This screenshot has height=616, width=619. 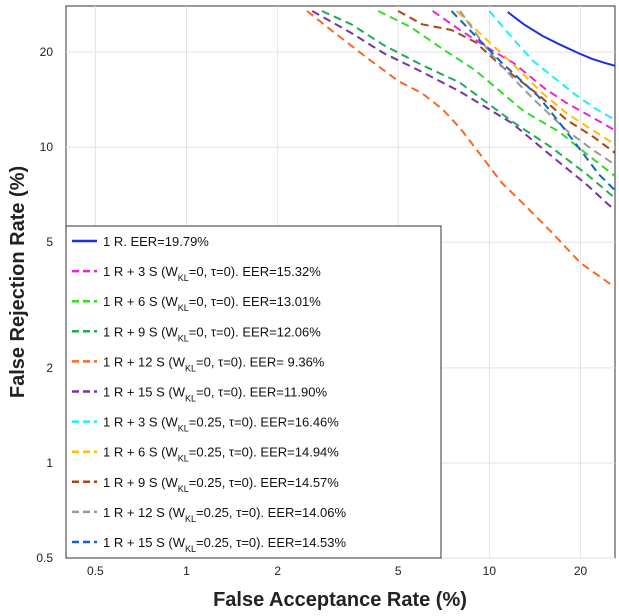 What do you see at coordinates (490, 571) in the screenshot?
I see `x-tick-label: 10` at bounding box center [490, 571].